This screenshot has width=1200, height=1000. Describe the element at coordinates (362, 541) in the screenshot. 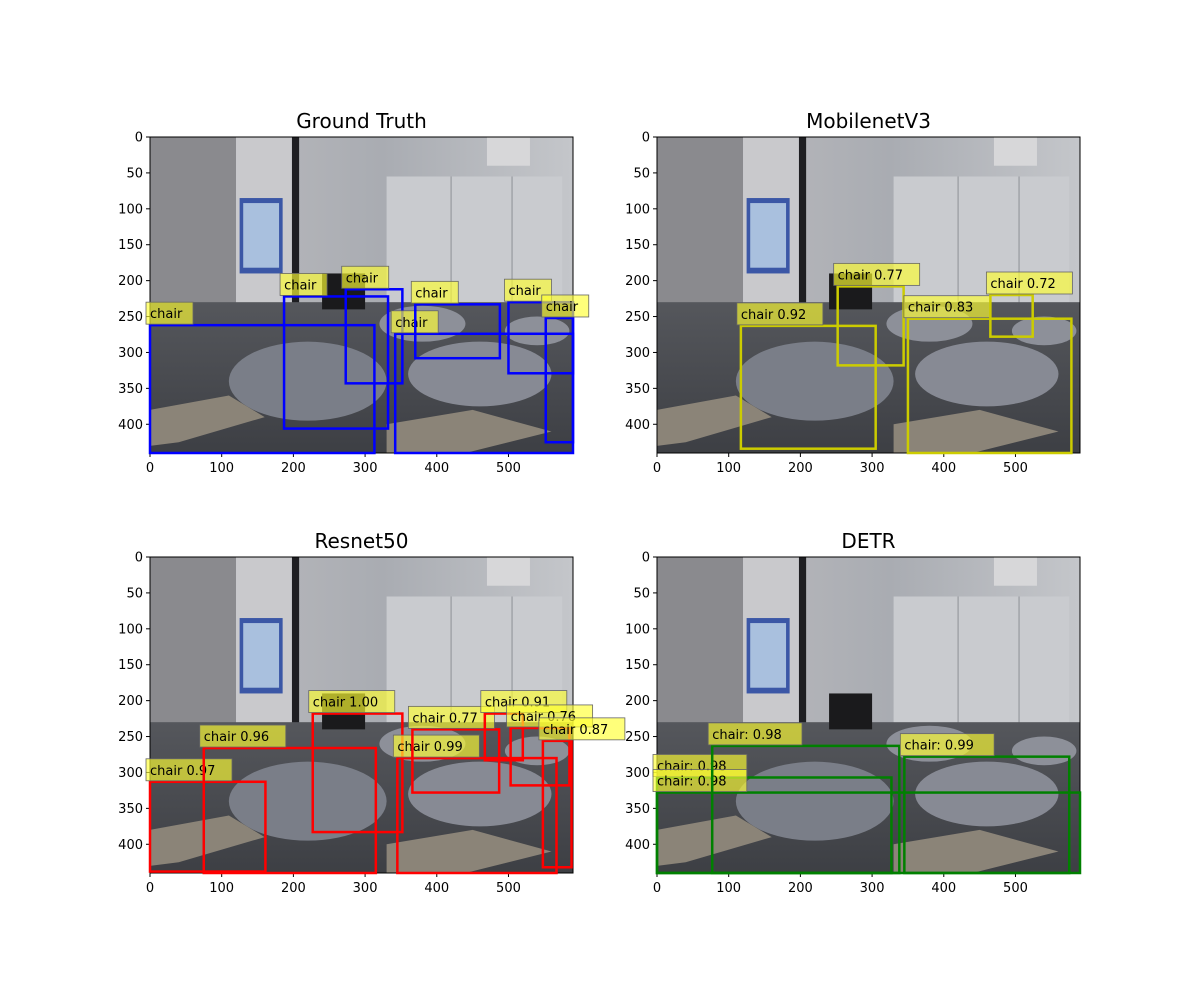

I see `panel-title: Resnet50` at that location.